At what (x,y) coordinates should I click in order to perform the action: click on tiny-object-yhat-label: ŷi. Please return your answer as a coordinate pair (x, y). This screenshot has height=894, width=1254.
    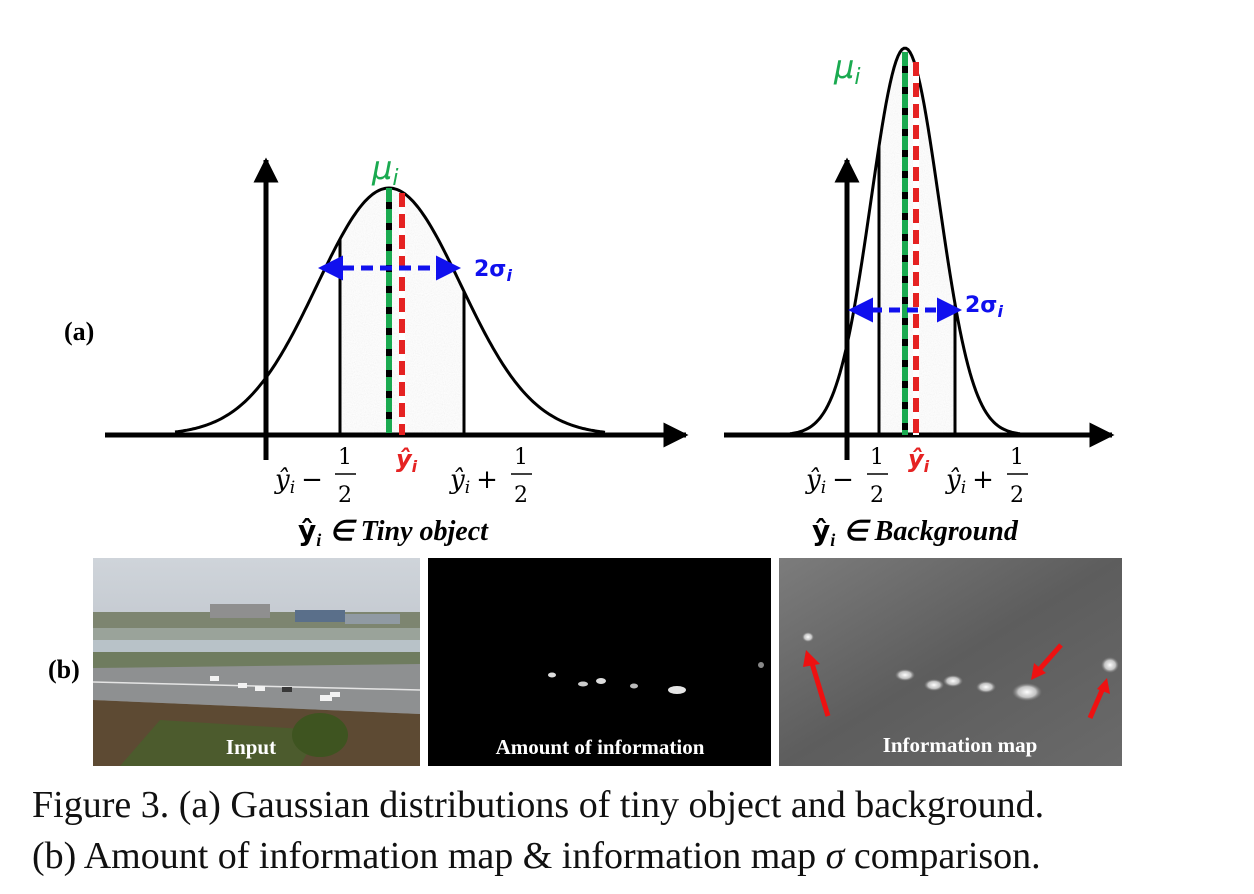
    Looking at the image, I should click on (407, 460).